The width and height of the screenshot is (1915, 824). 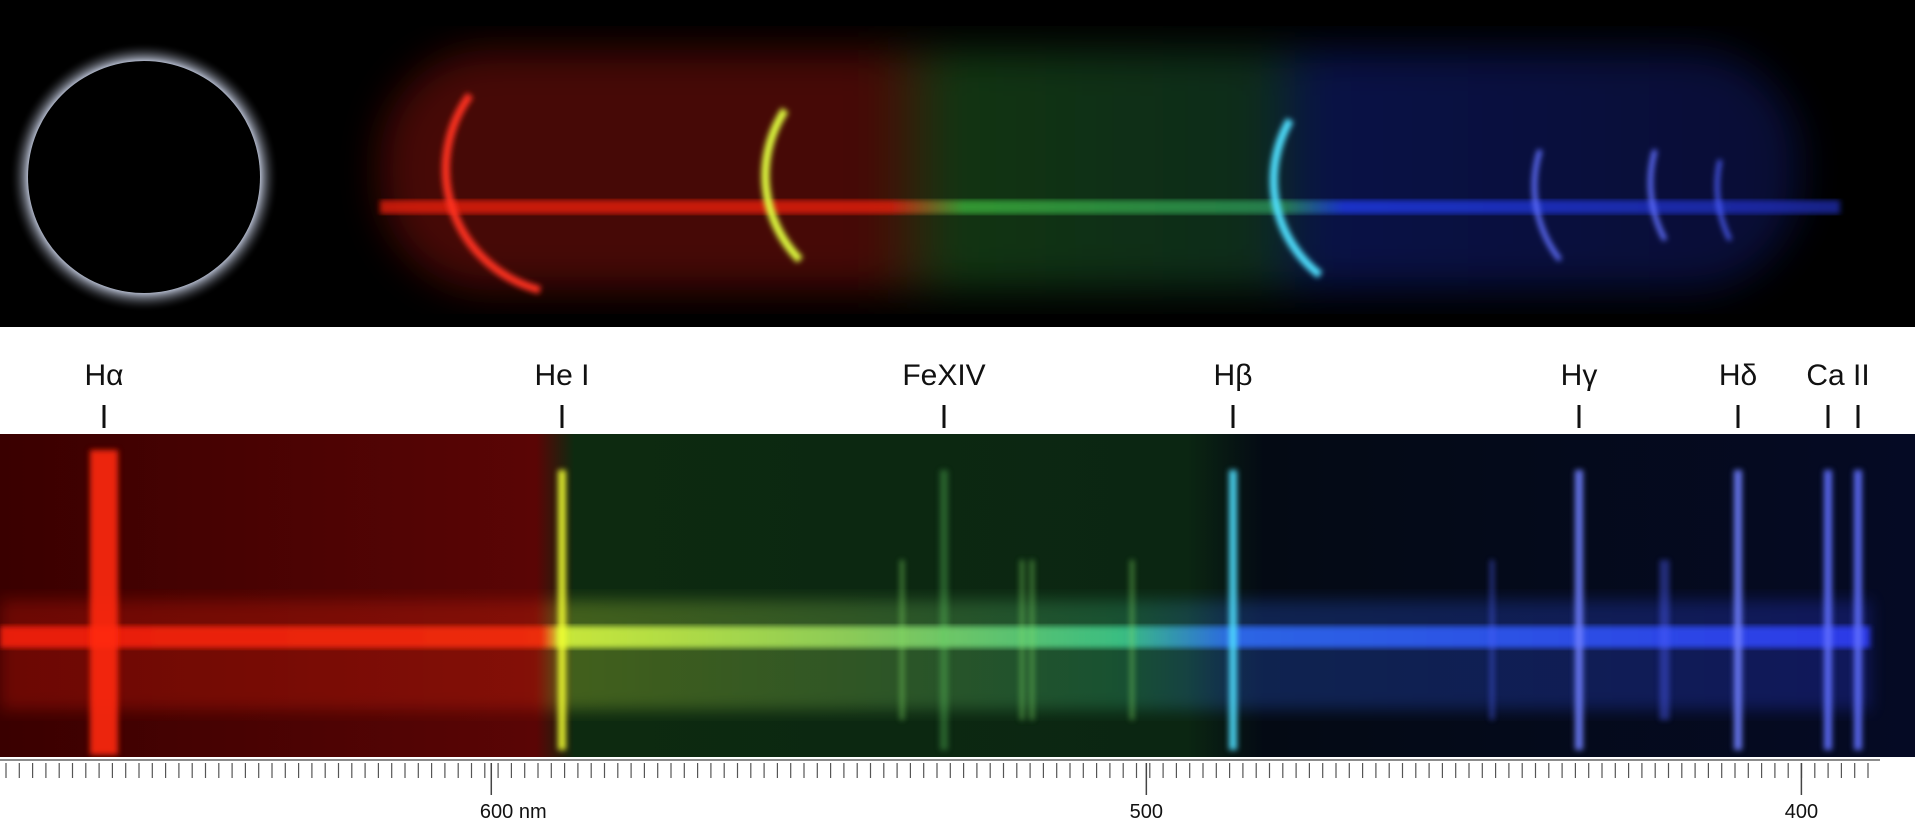 What do you see at coordinates (561, 375) in the screenshot?
I see `line-label: He I` at bounding box center [561, 375].